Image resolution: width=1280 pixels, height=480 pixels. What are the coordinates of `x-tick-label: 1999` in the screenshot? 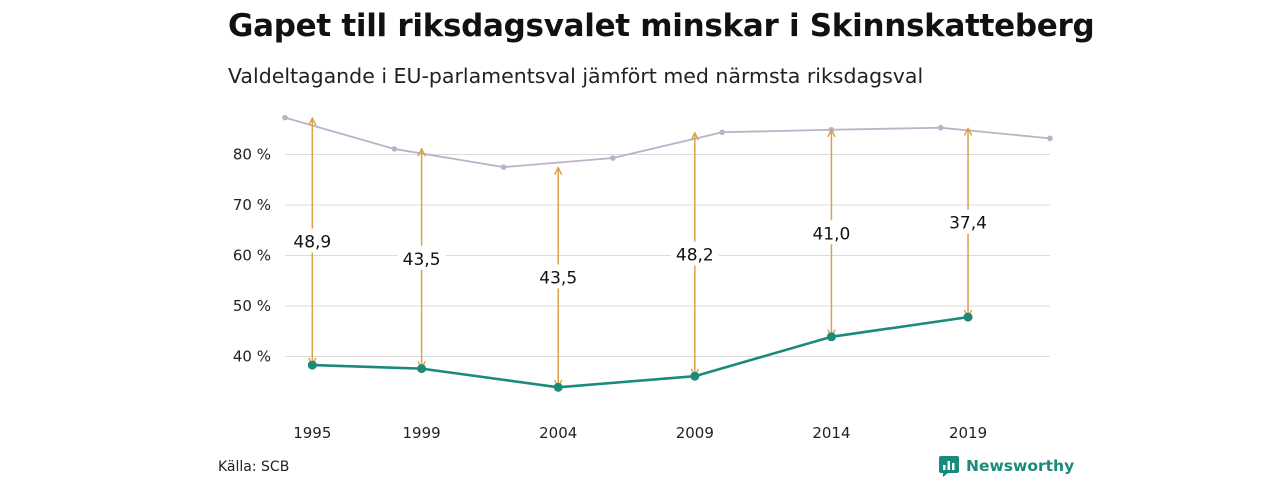 It's located at (422, 433).